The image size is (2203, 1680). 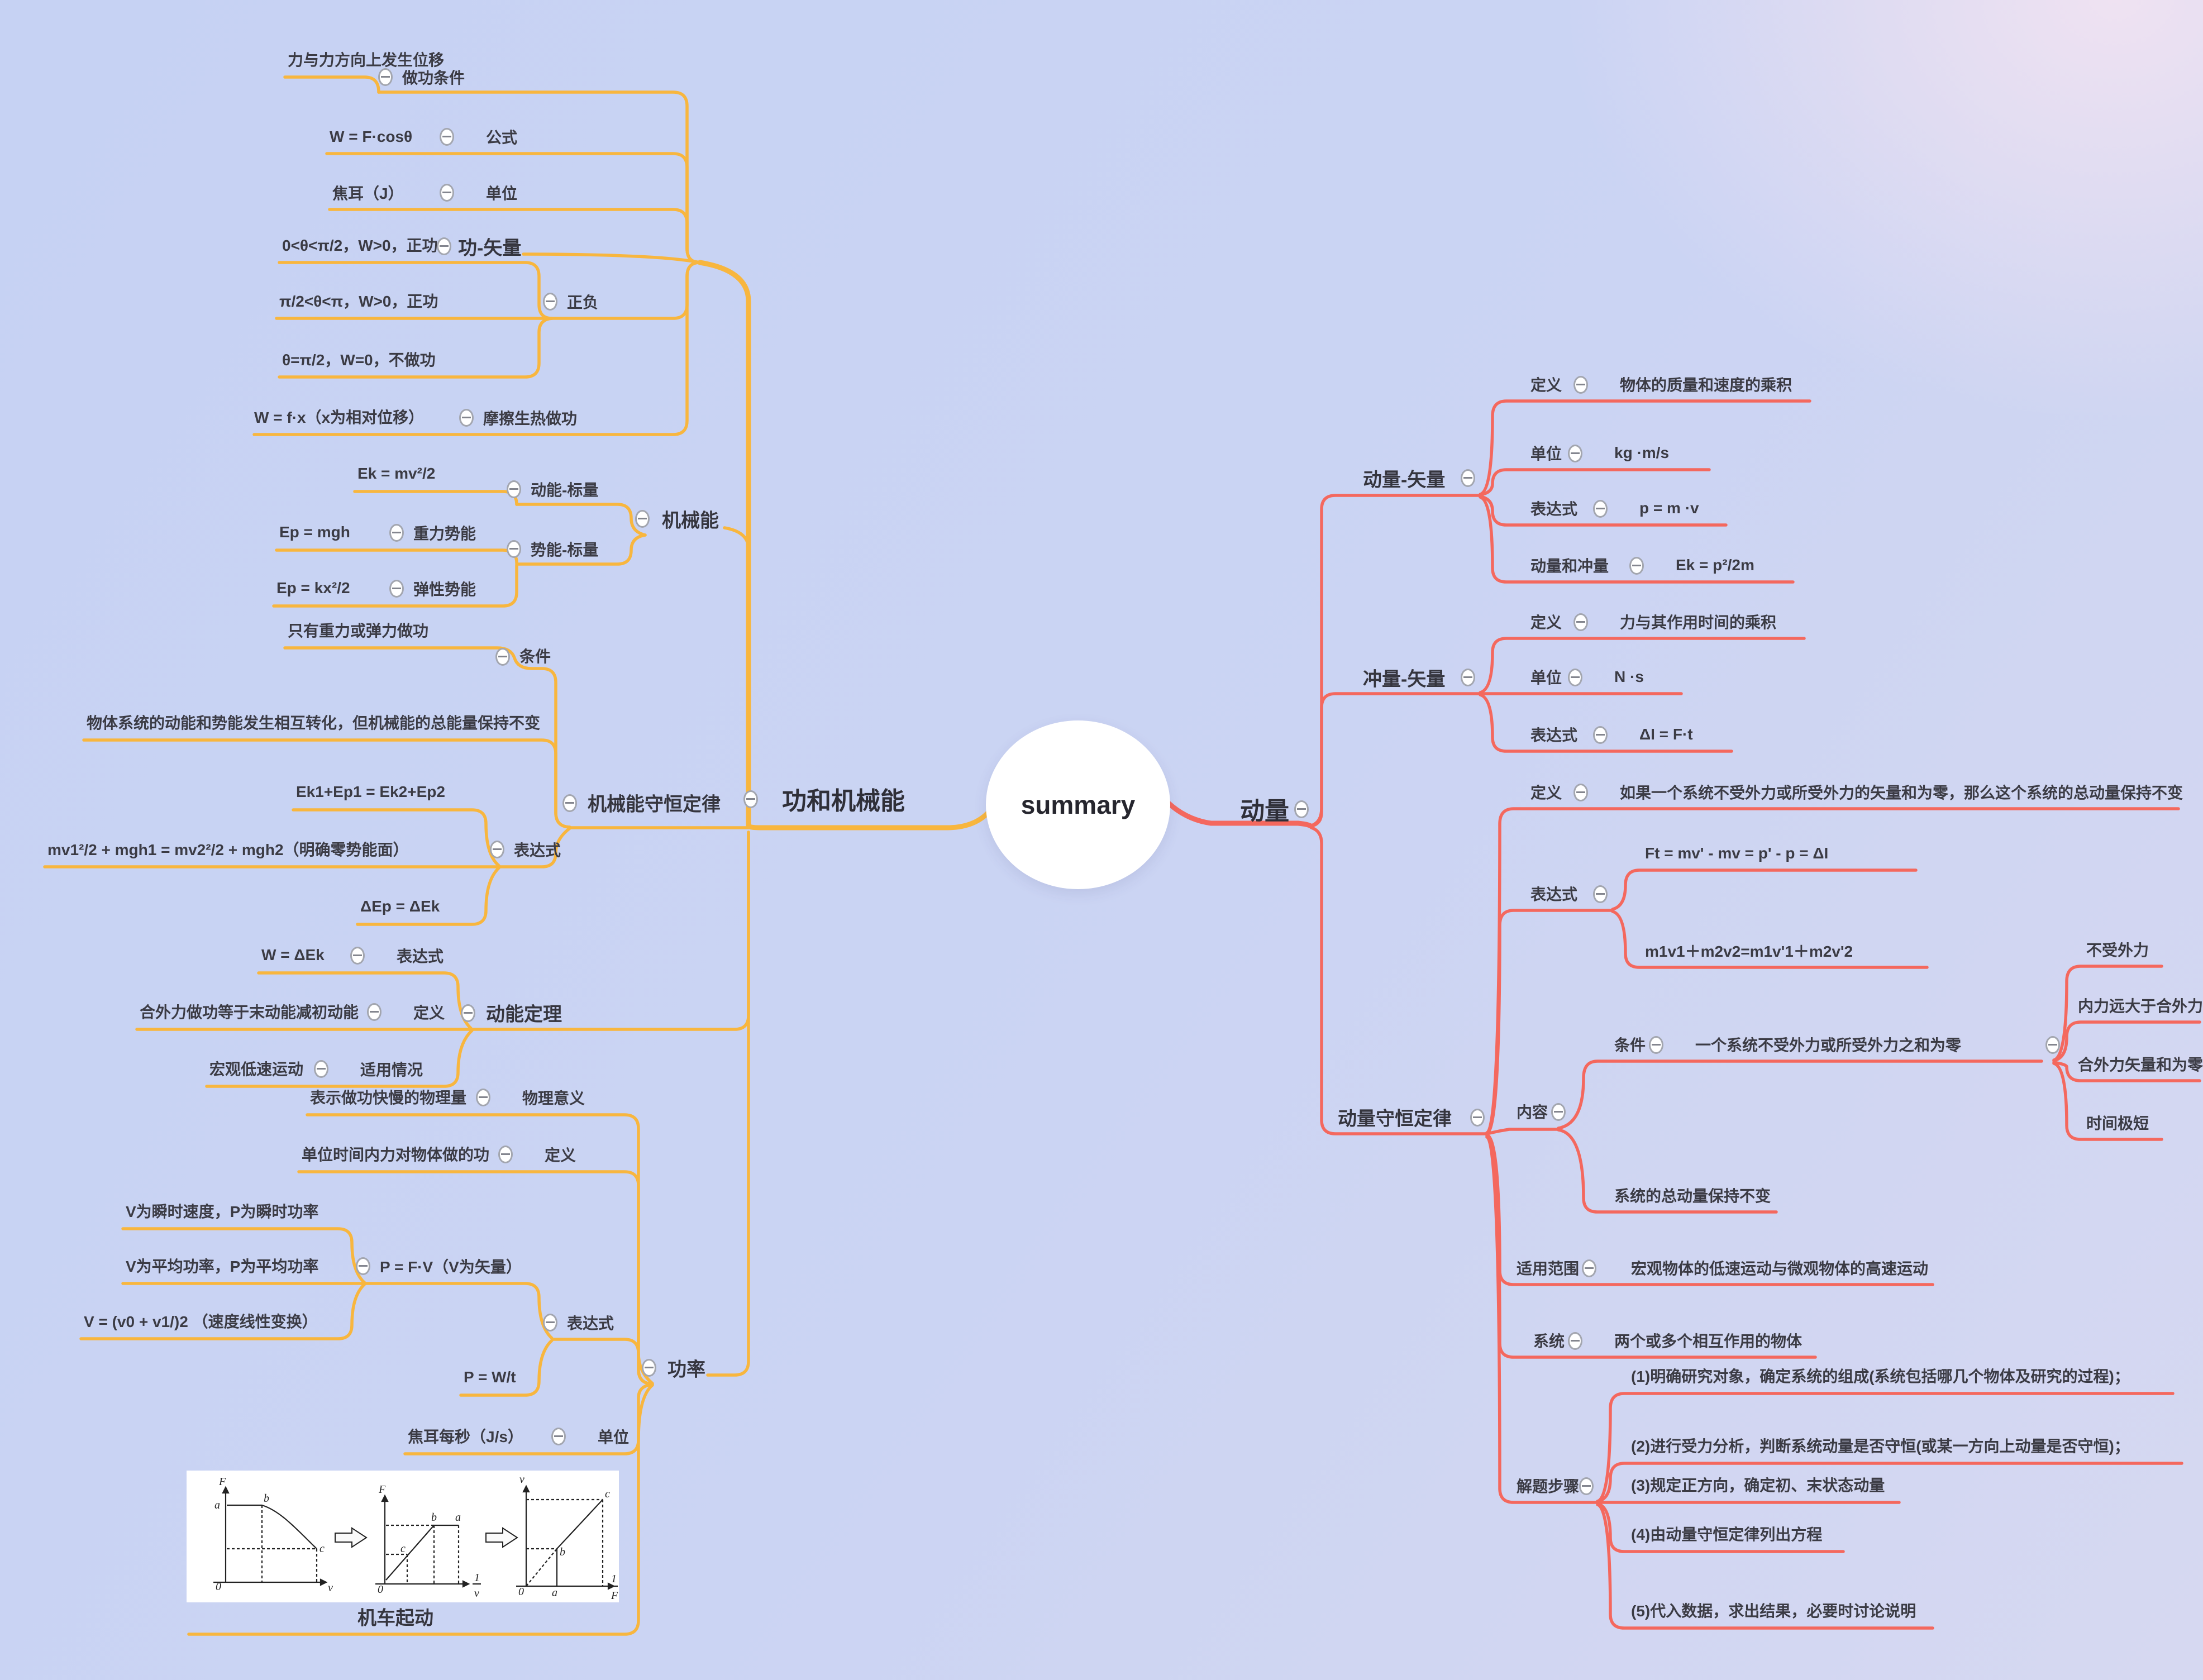 What do you see at coordinates (530, 418) in the screenshot?
I see `node-friction-key: 摩擦生热做功` at bounding box center [530, 418].